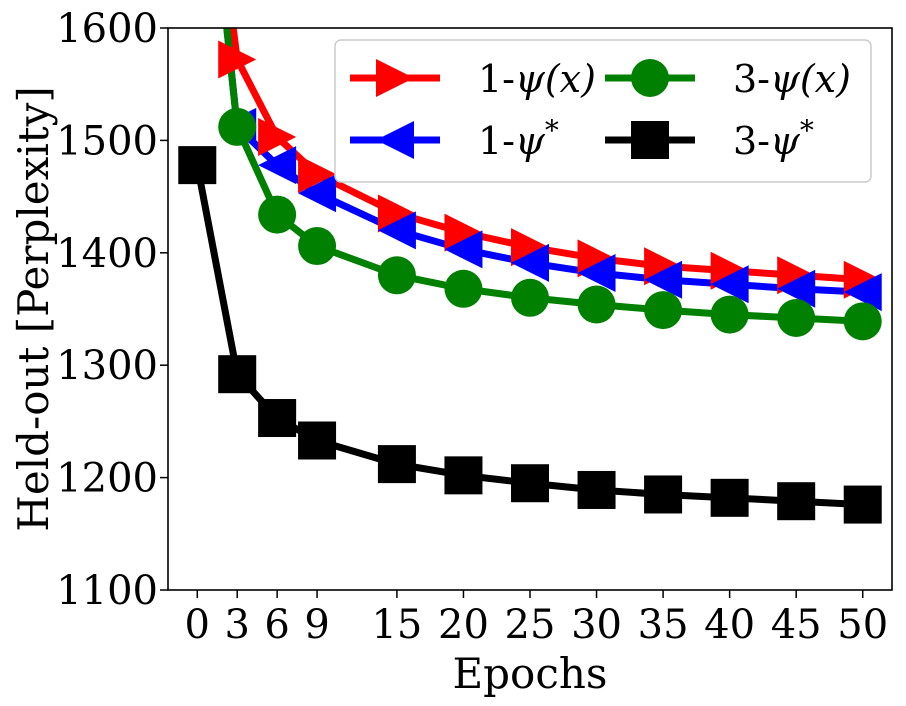  I want to click on x-tick-label-10: 45, so click(796, 625).